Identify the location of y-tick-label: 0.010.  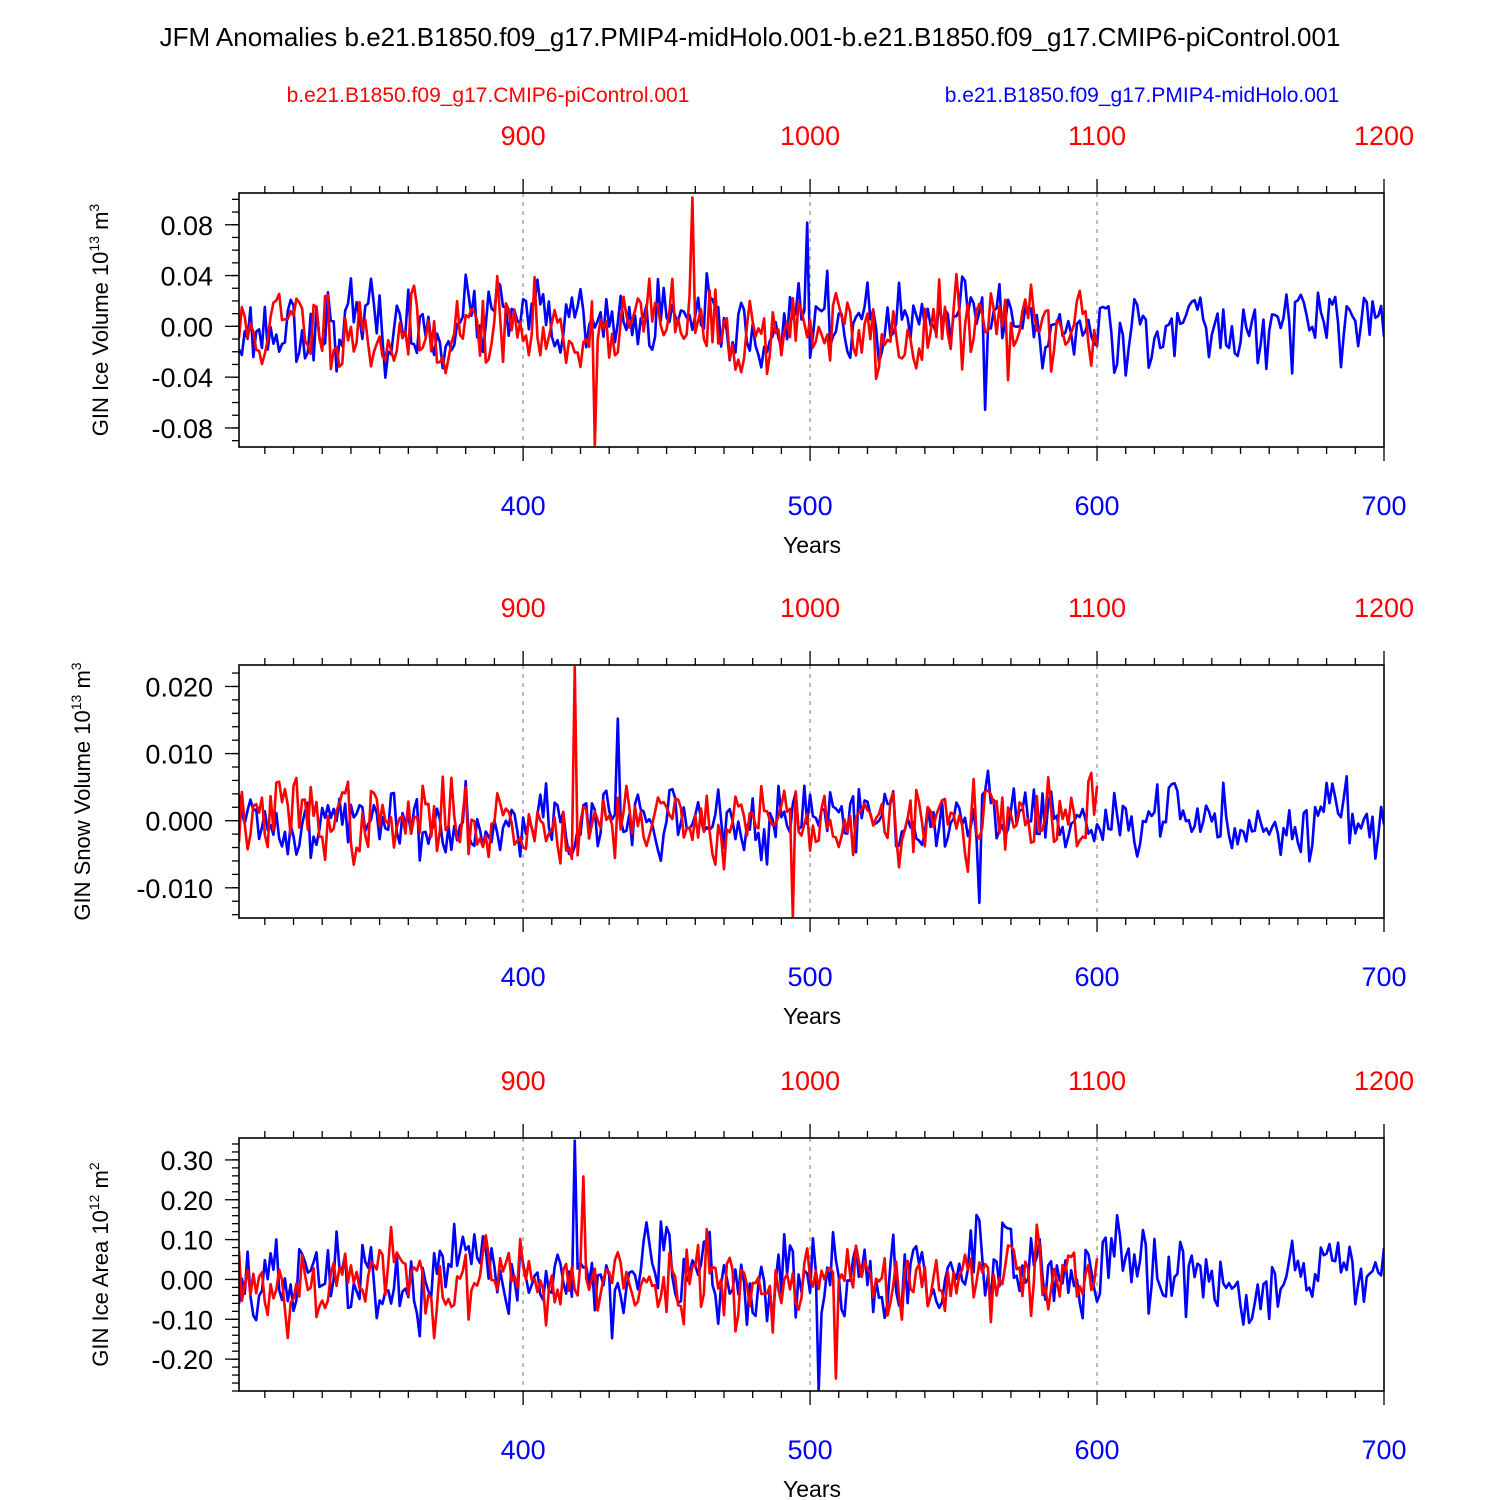
(179, 755).